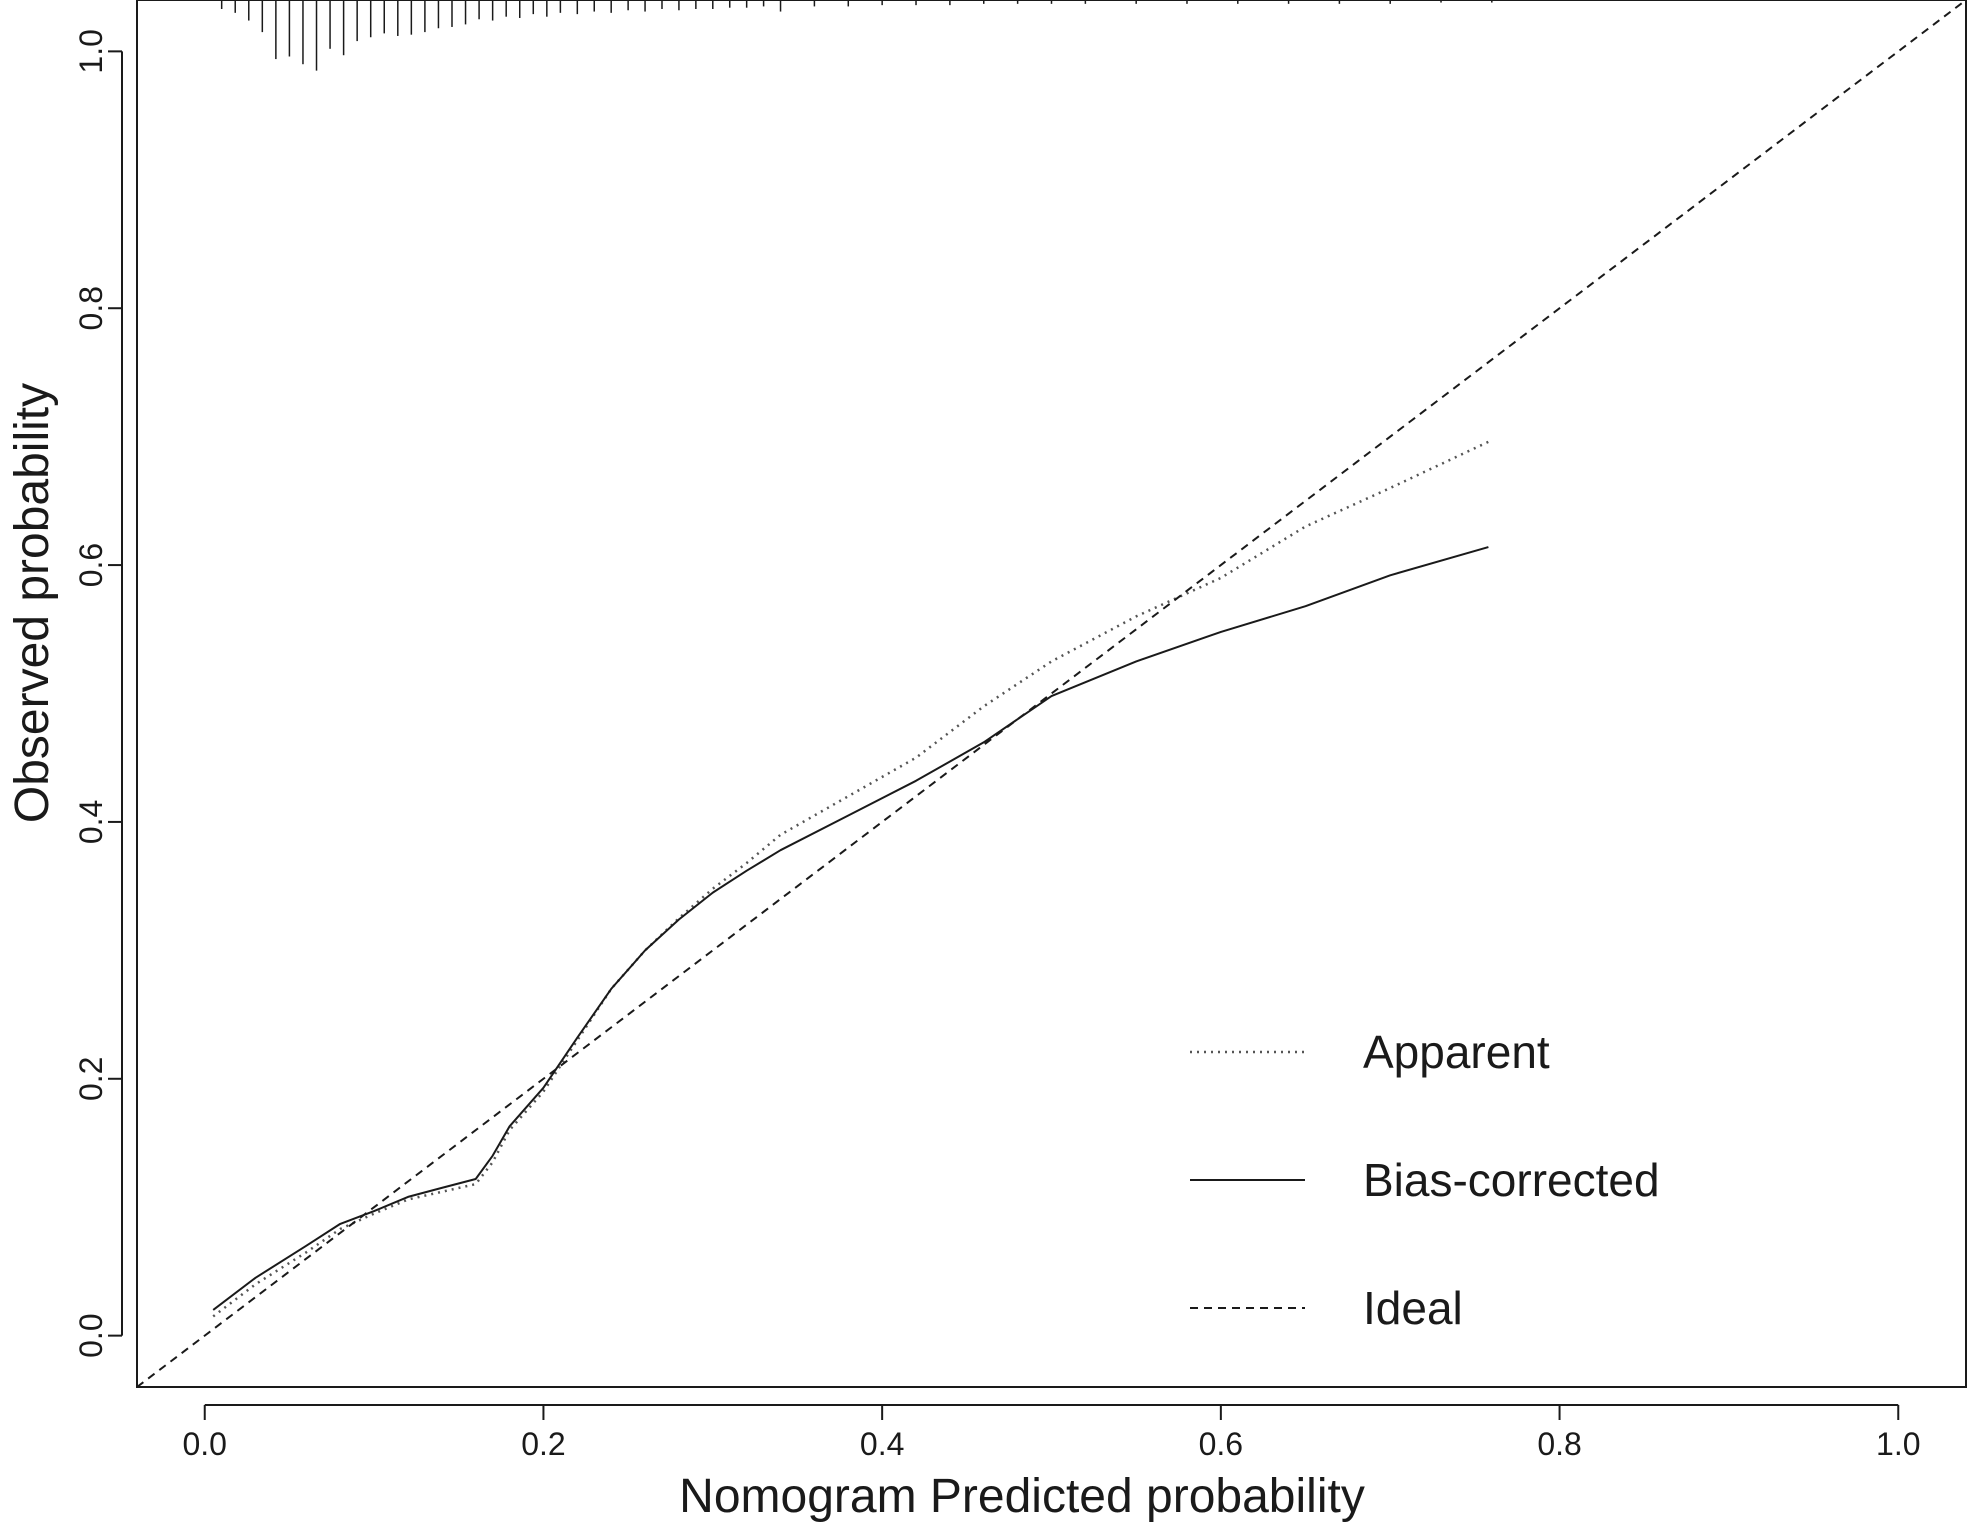  I want to click on legend-label: Apparent, so click(1456, 1052).